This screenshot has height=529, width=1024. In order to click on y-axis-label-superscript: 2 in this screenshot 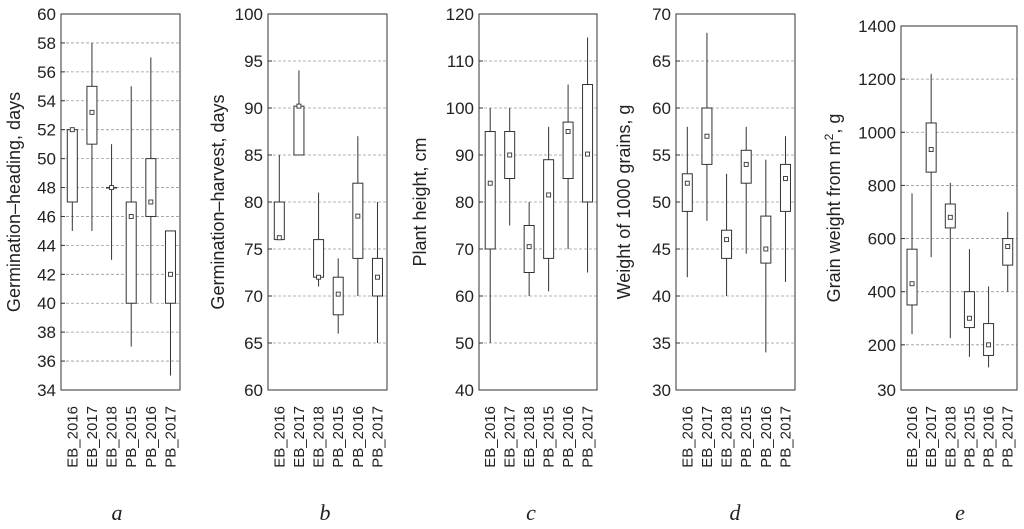, I will do `click(829, 136)`.